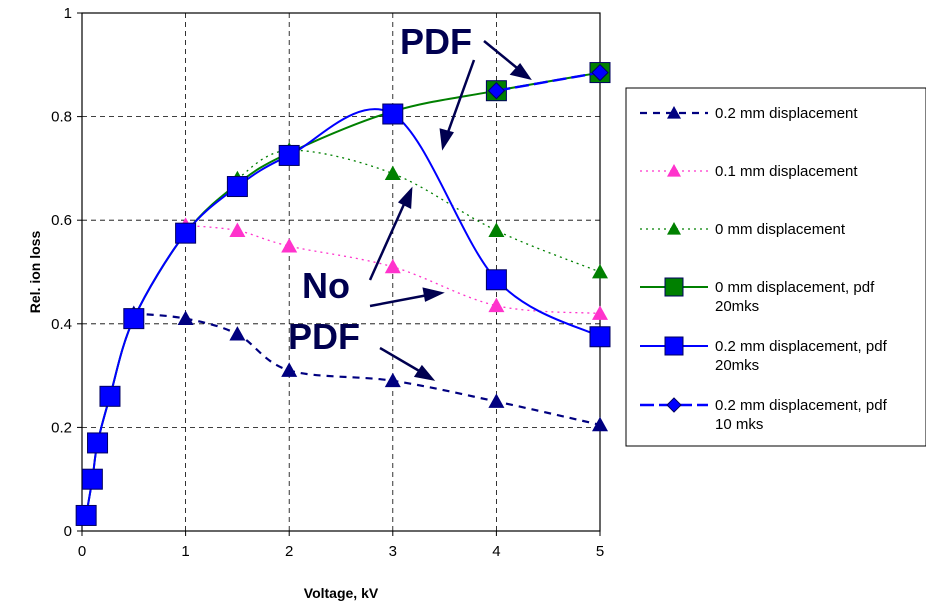  Describe the element at coordinates (503, 56) in the screenshot. I see `arrow-pdf-right` at that location.